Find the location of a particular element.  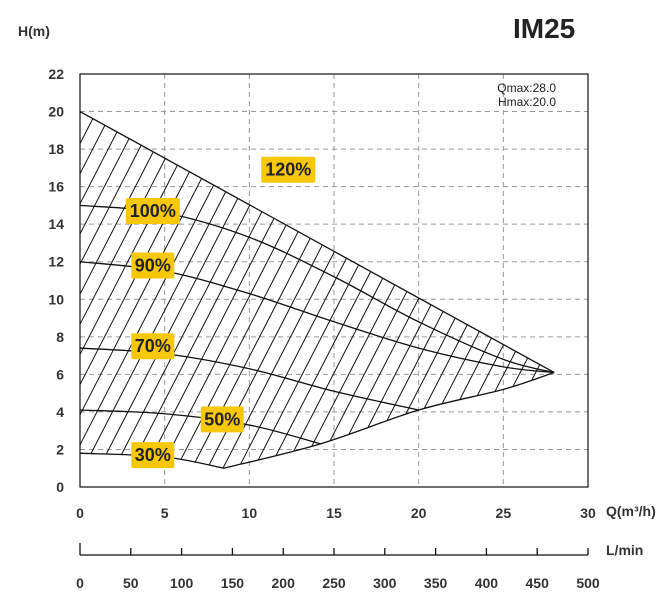

secondary-tick-label: 0 is located at coordinates (80, 583).